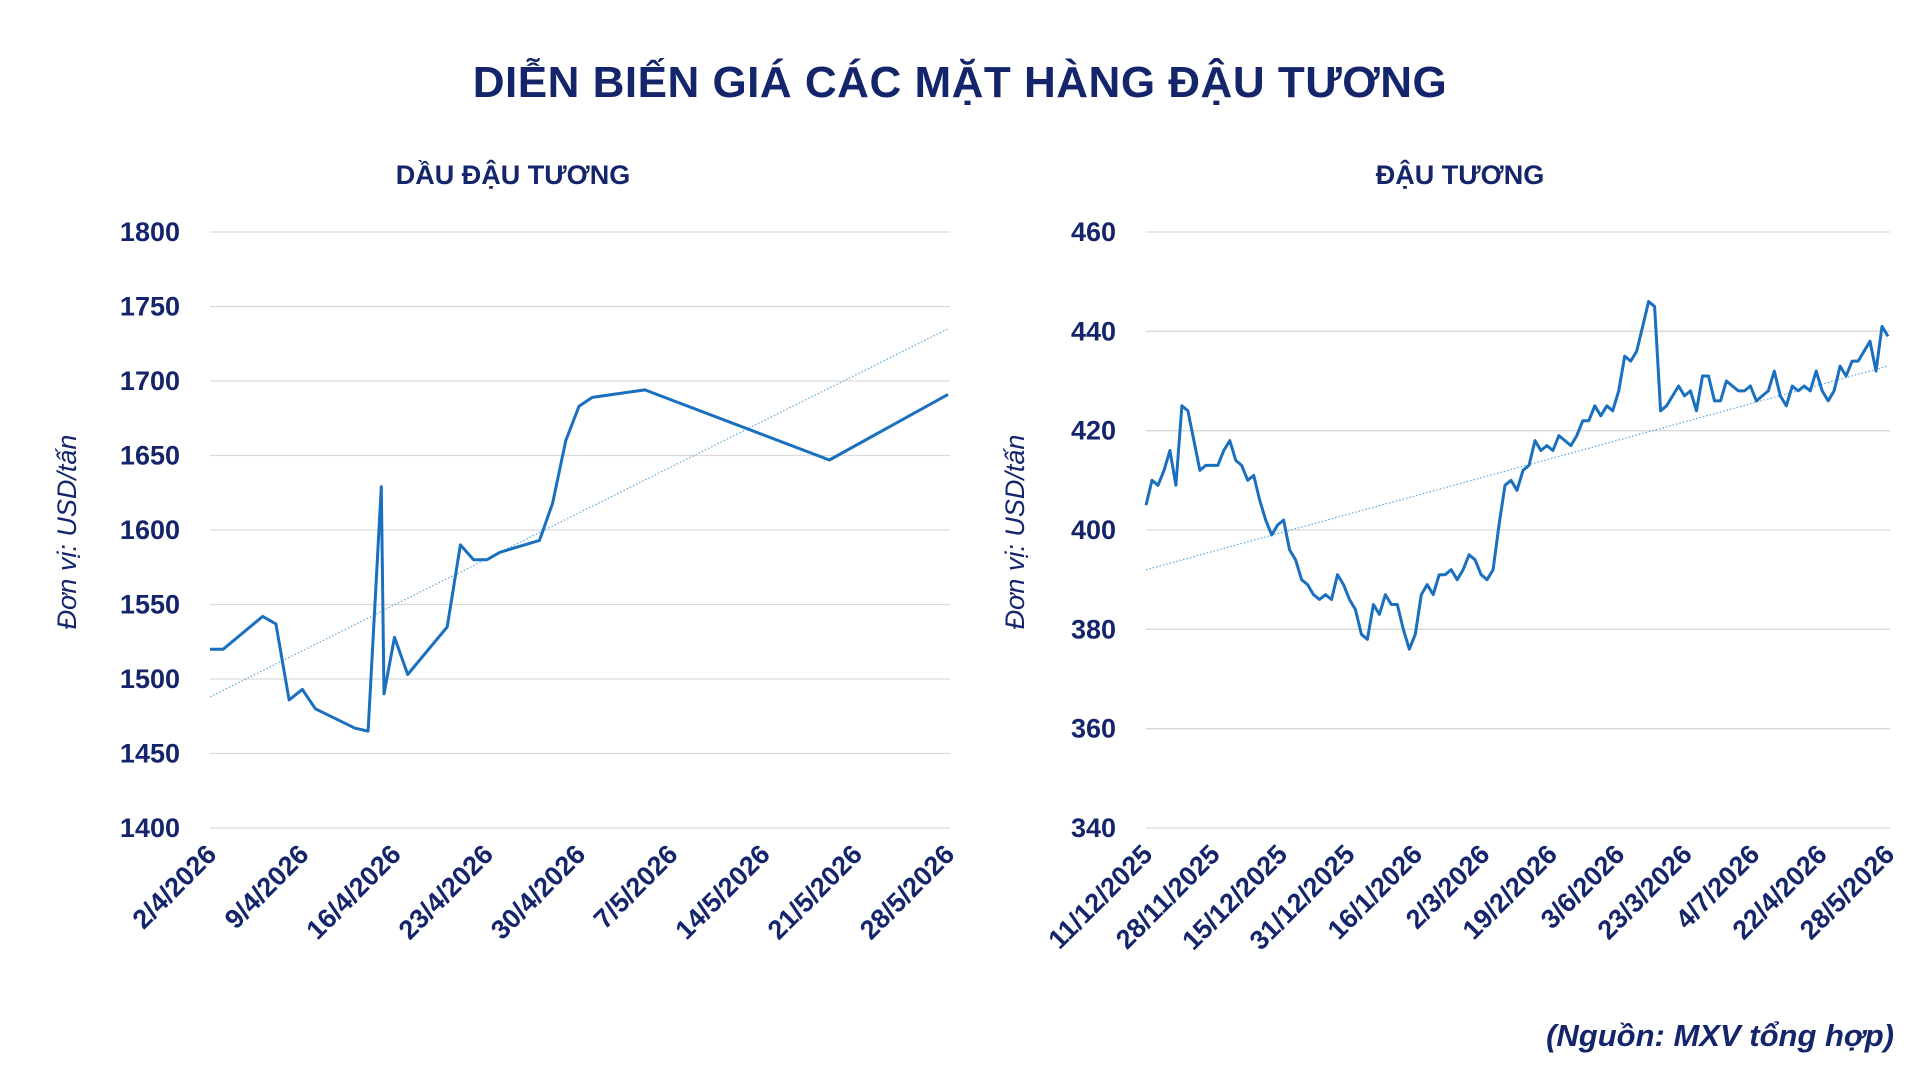  What do you see at coordinates (960, 82) in the screenshot?
I see `page-title: DIỄN BIẾN GIÁ CÁC MẶT HÀNG ĐẬU TƯƠNG` at bounding box center [960, 82].